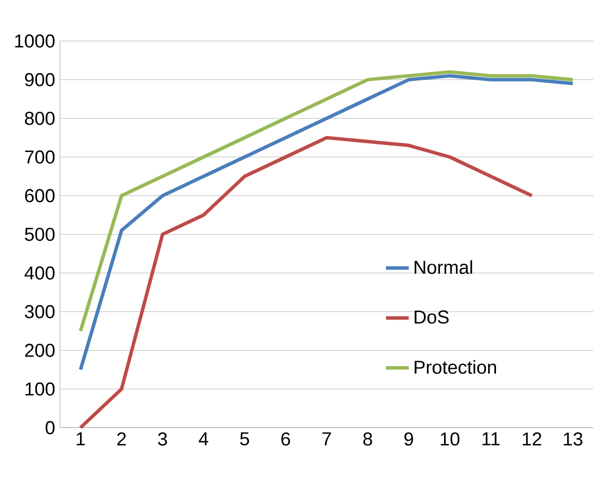  Describe the element at coordinates (40, 350) in the screenshot. I see `y-tick-label: 200` at that location.